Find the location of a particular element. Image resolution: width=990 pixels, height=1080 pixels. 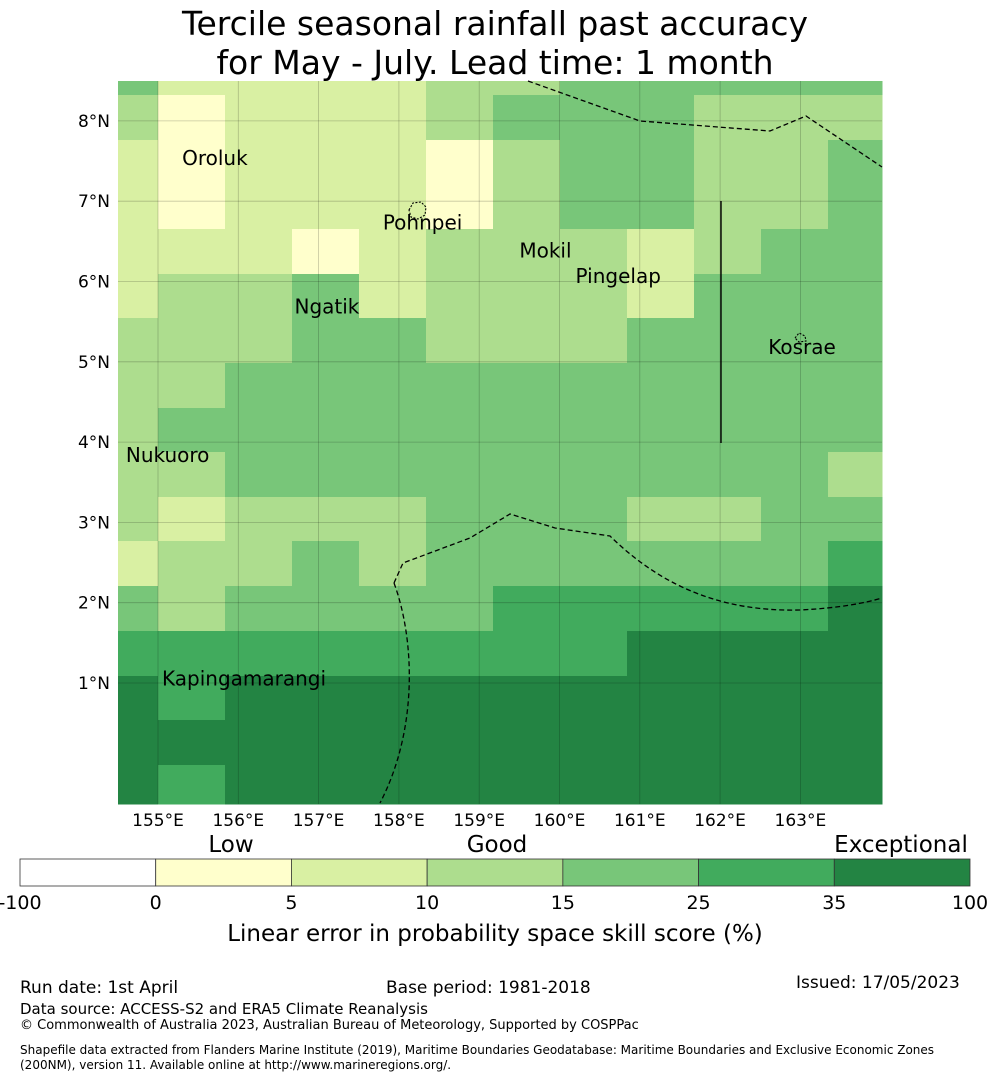

eez-boundary-south-east is located at coordinates (638, 562).